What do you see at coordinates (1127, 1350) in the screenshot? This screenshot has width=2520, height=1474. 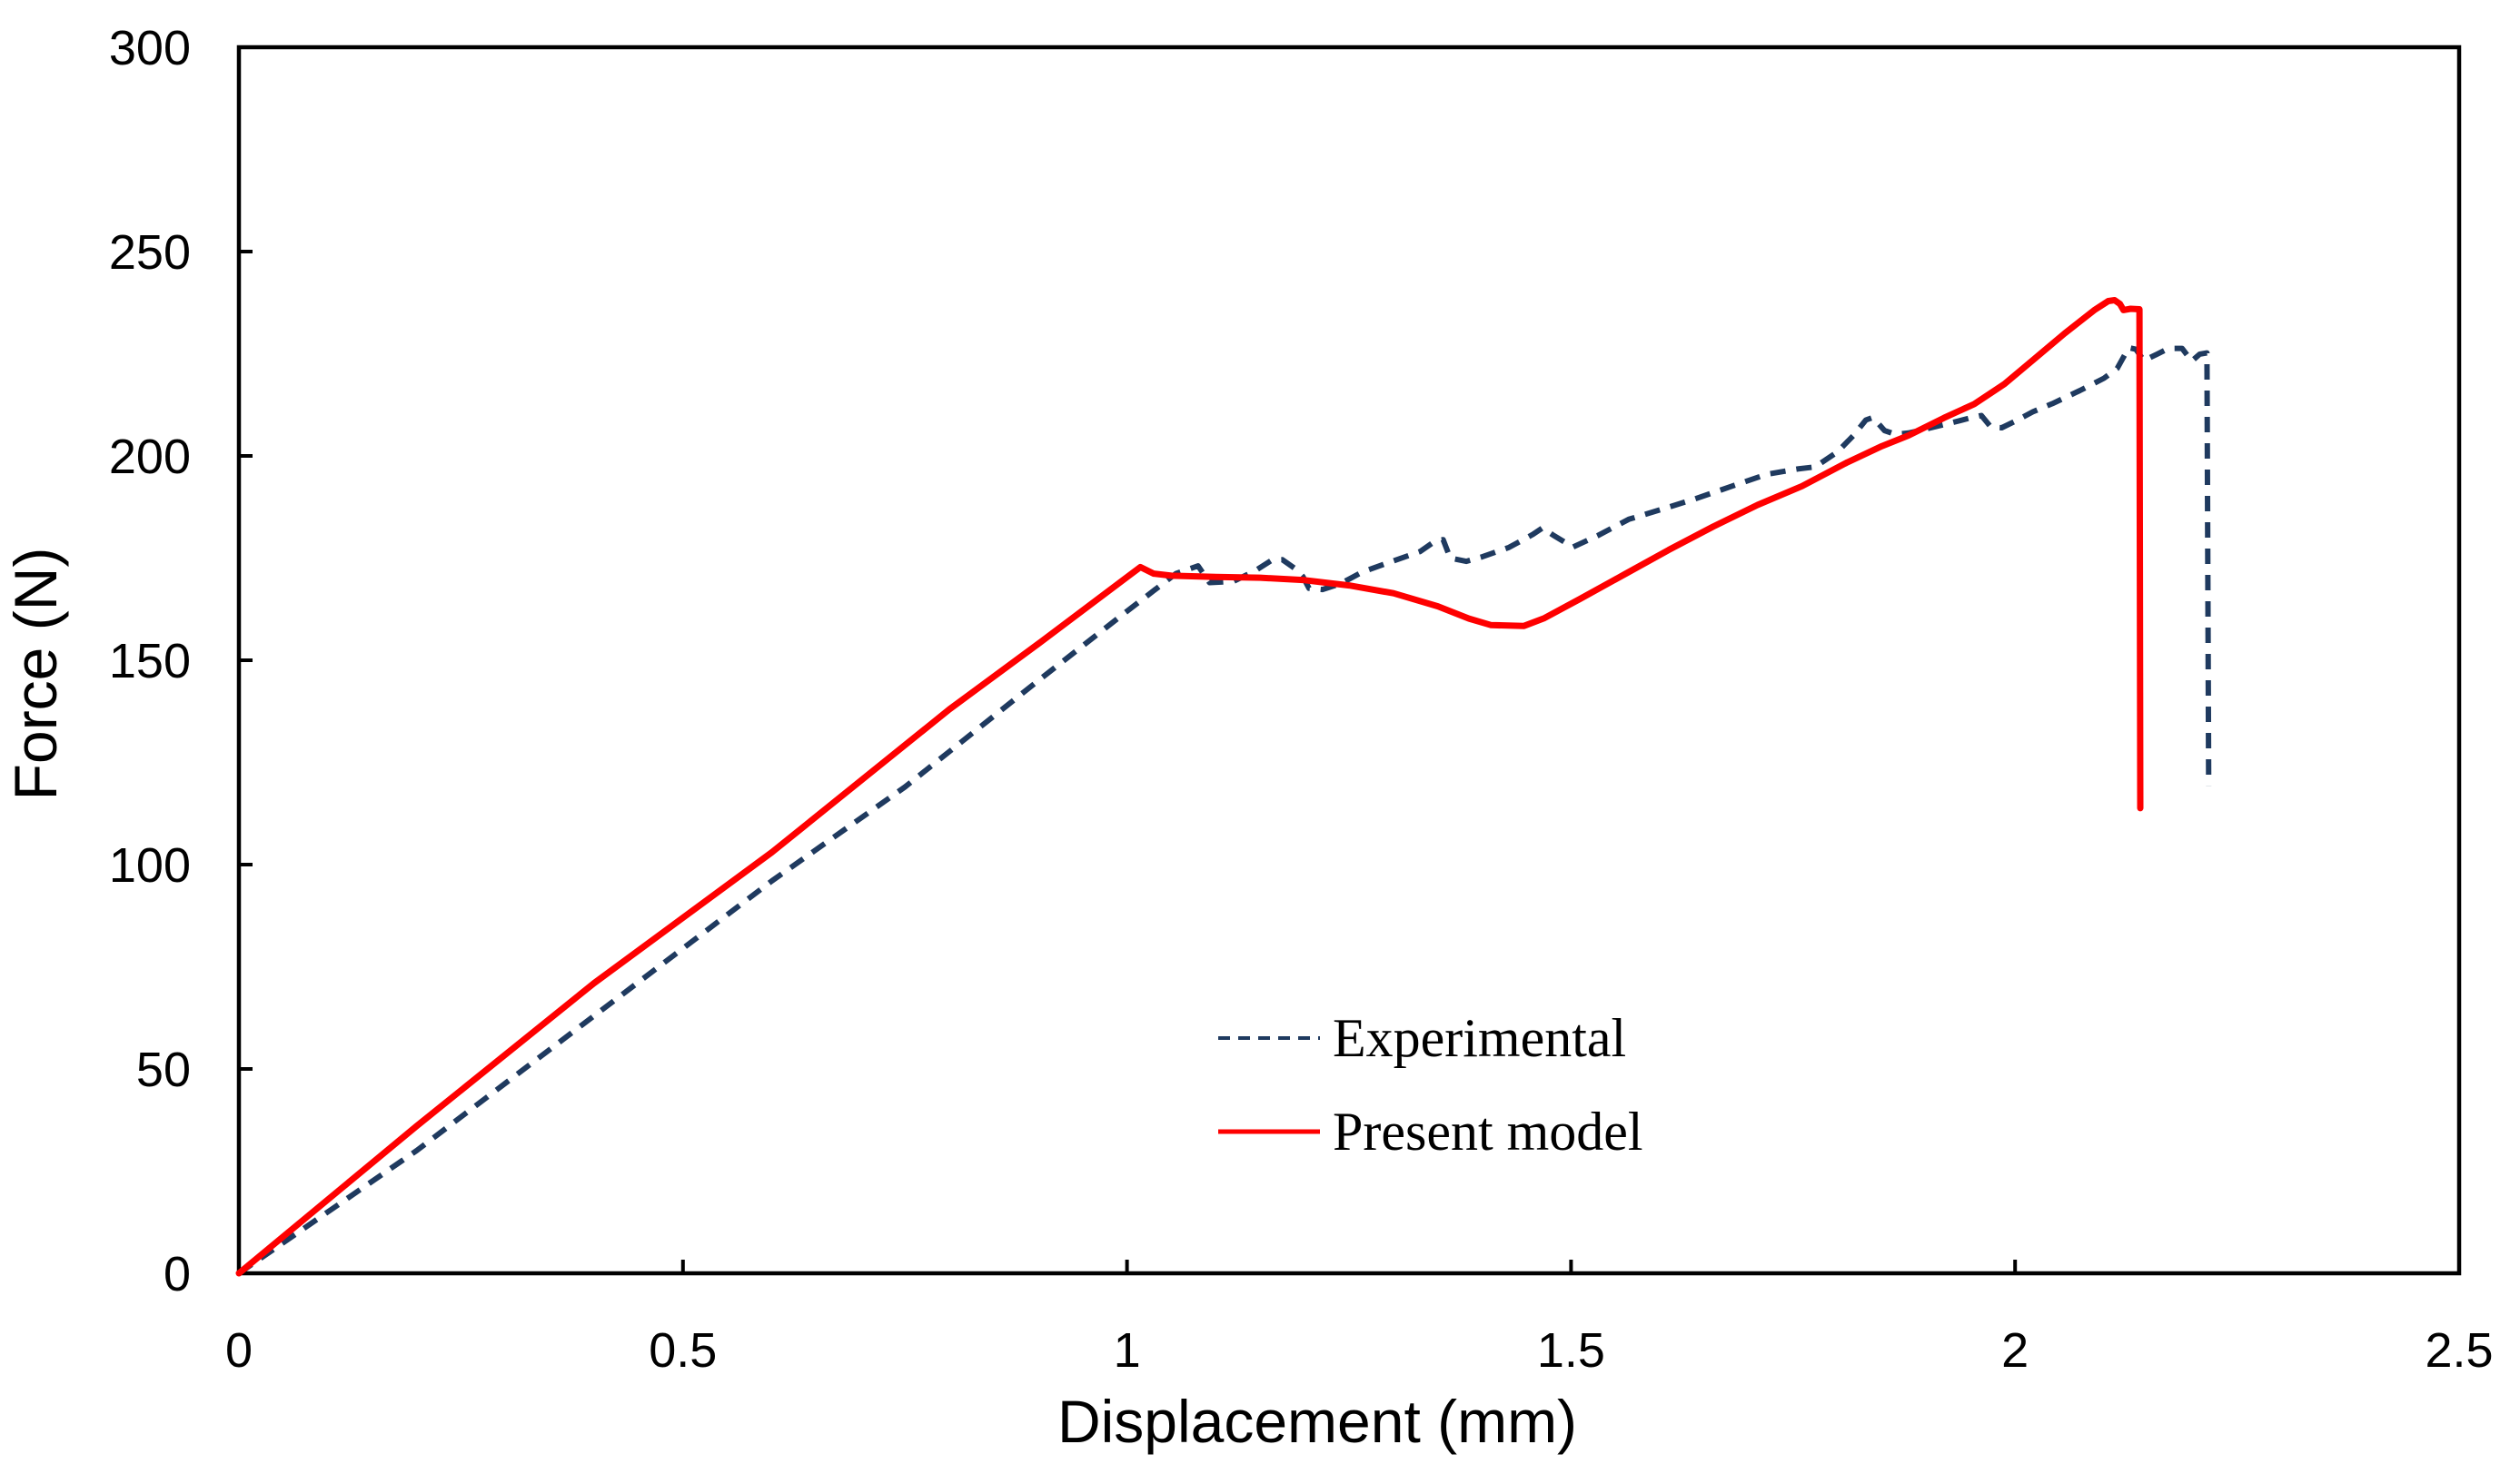 I see `x-tick-label: 1` at bounding box center [1127, 1350].